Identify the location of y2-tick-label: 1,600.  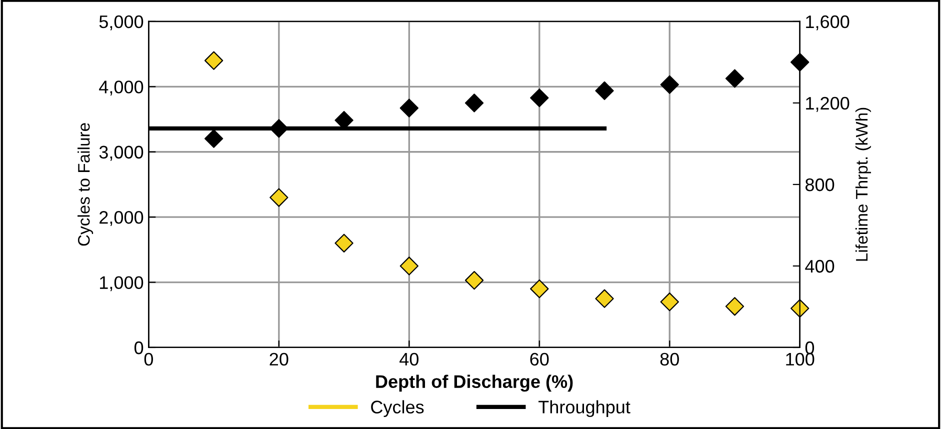
(828, 22).